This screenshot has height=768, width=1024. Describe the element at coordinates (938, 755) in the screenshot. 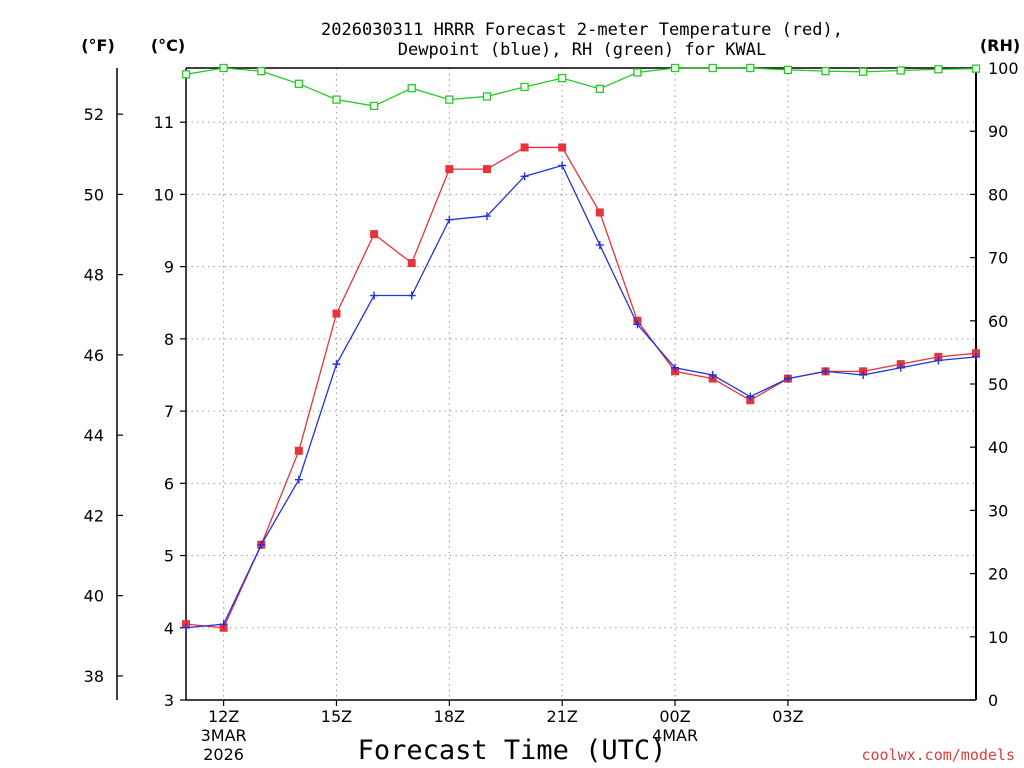

I see `credit-text: coolwx.com/models` at that location.